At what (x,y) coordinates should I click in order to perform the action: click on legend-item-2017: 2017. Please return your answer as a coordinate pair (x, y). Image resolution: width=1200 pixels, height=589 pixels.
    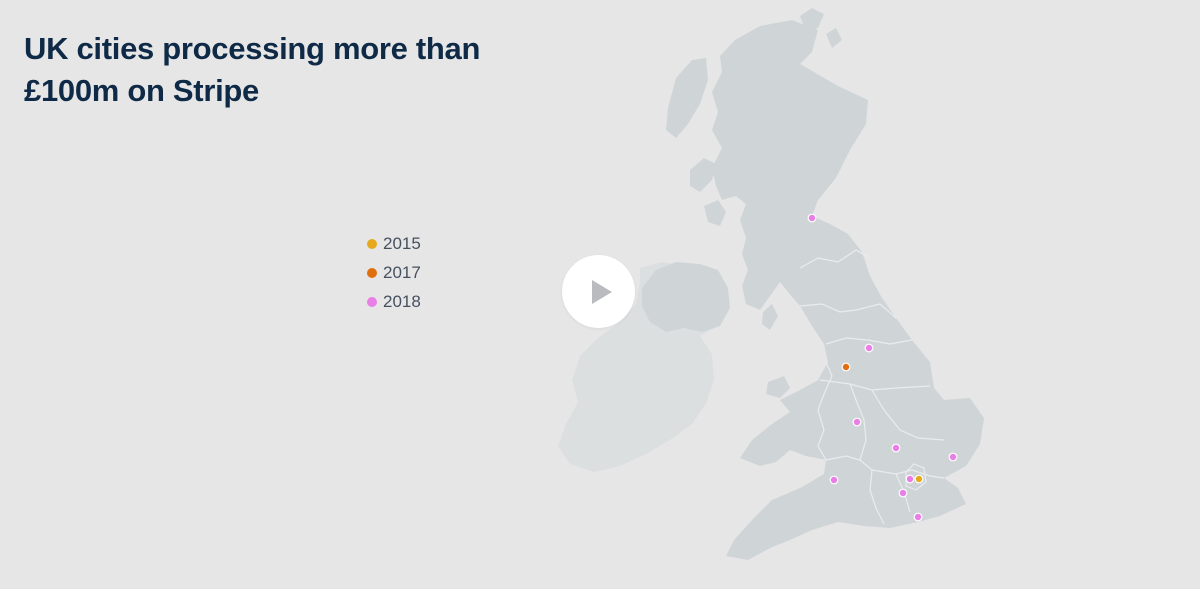
    Looking at the image, I should click on (394, 272).